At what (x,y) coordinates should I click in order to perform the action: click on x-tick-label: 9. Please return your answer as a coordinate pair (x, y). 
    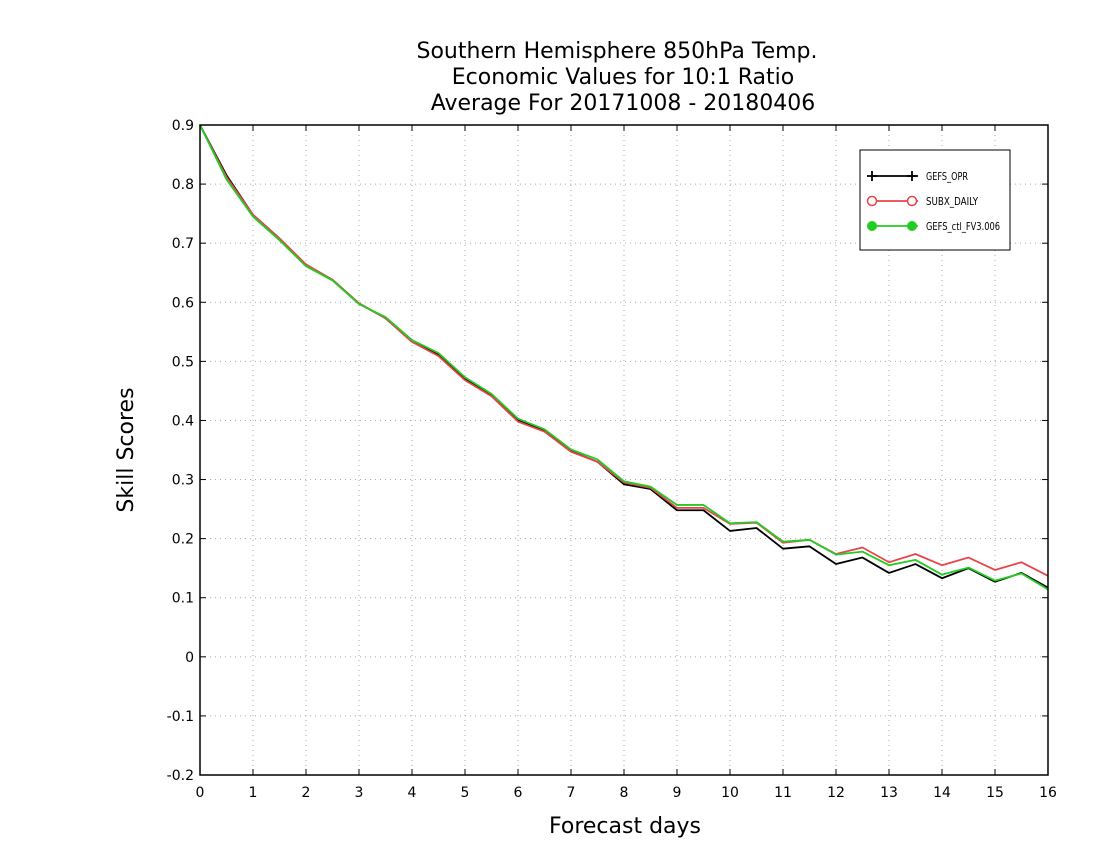
    Looking at the image, I should click on (677, 793).